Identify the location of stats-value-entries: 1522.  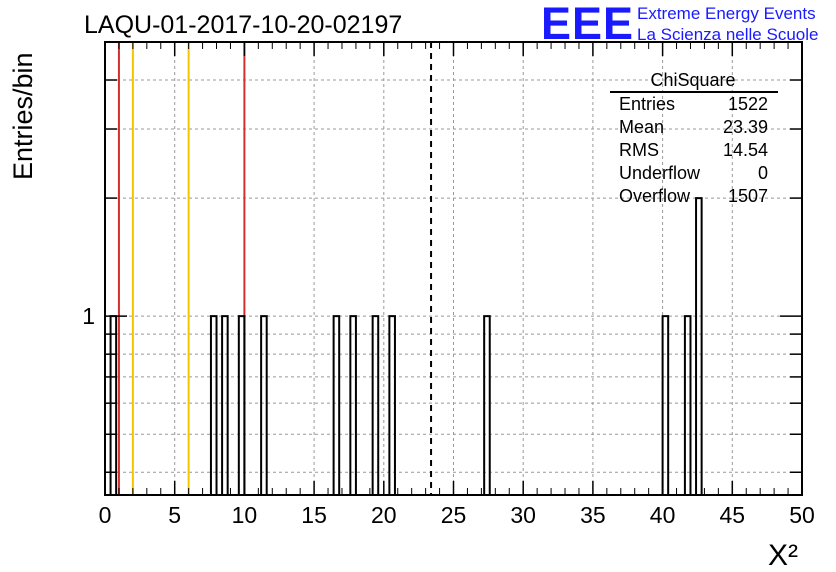
(748, 104).